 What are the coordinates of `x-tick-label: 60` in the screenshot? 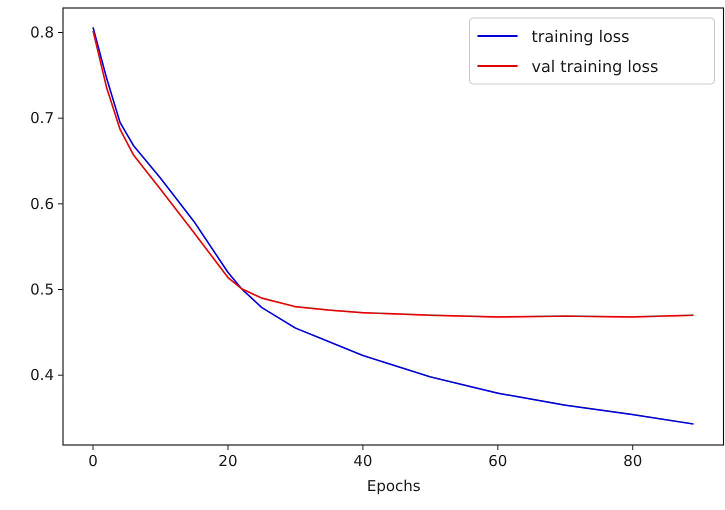 It's located at (498, 461).